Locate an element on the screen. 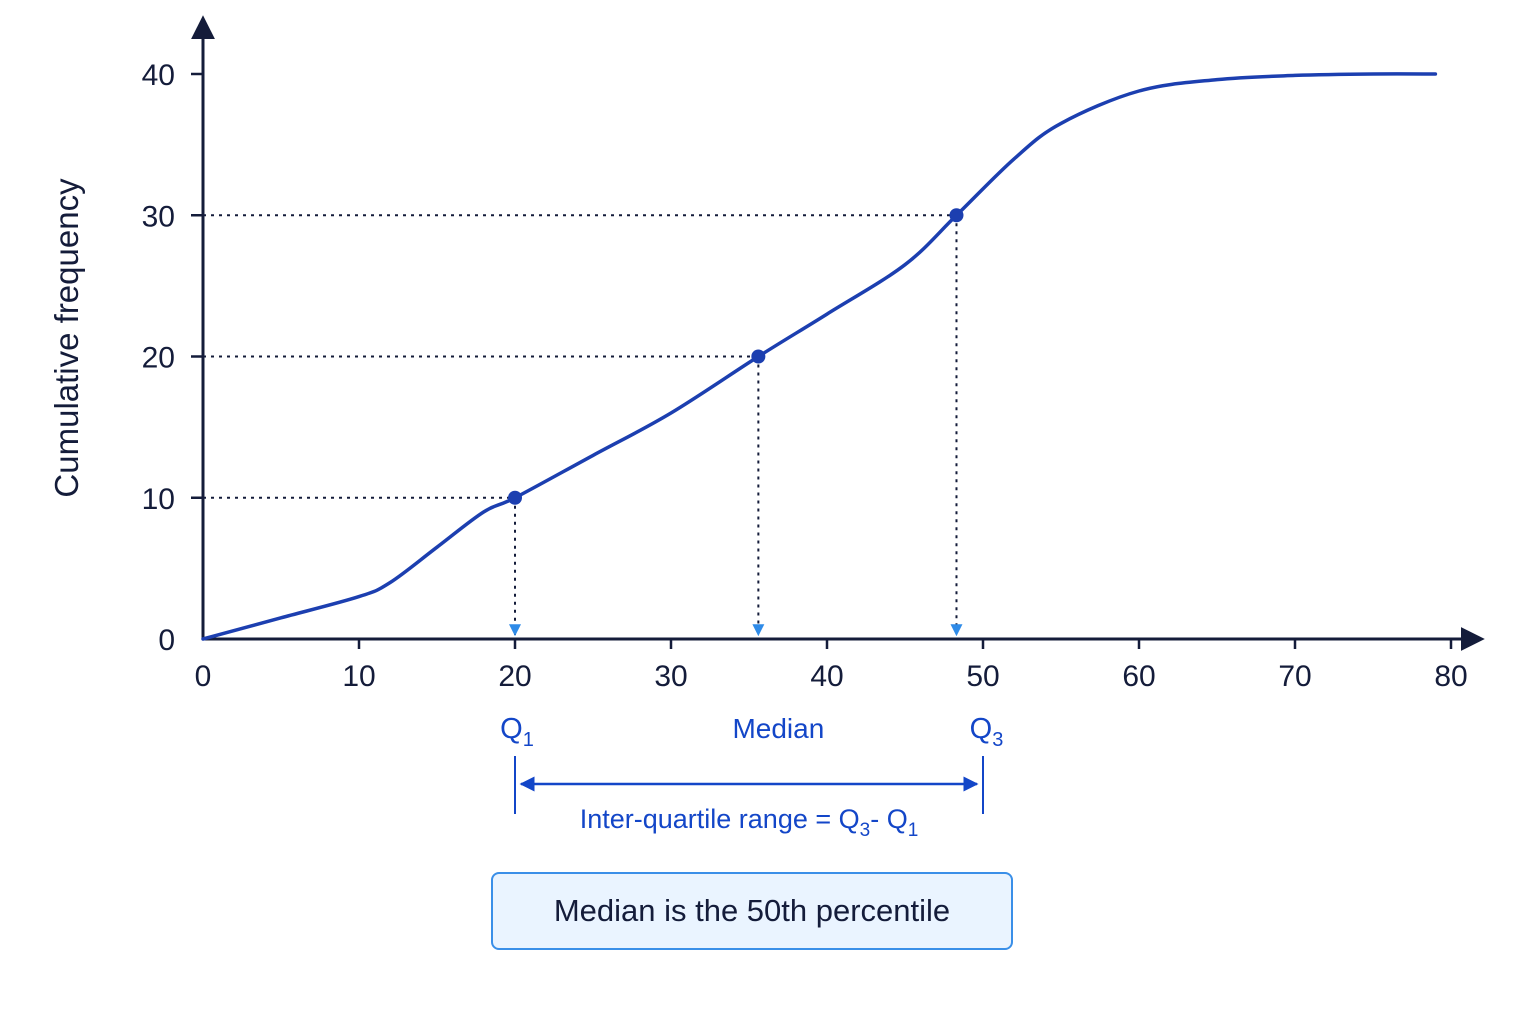 The image size is (1536, 1024). x-tick-label: 50 is located at coordinates (982, 676).